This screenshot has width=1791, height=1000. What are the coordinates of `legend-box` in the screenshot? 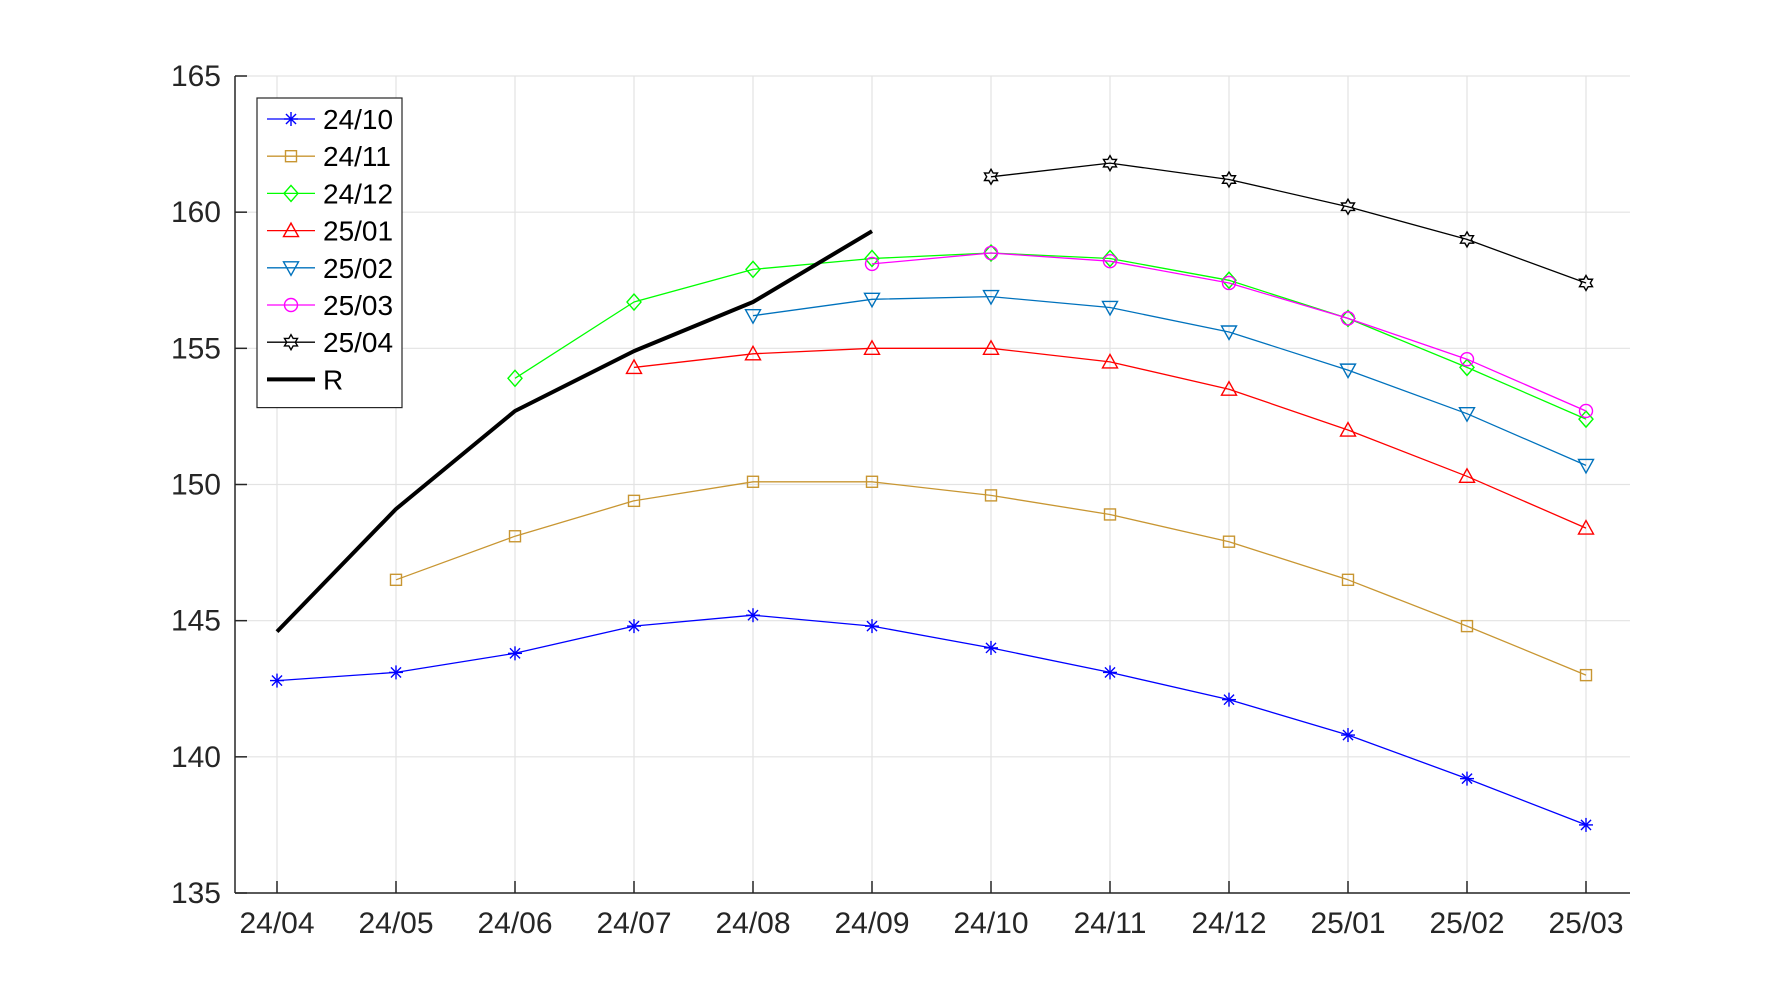 It's located at (329, 253).